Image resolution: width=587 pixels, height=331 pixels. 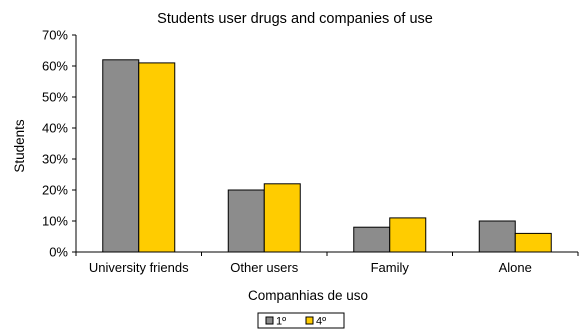 I want to click on chart-title: Students user drugs and companies of use, so click(x=295, y=19).